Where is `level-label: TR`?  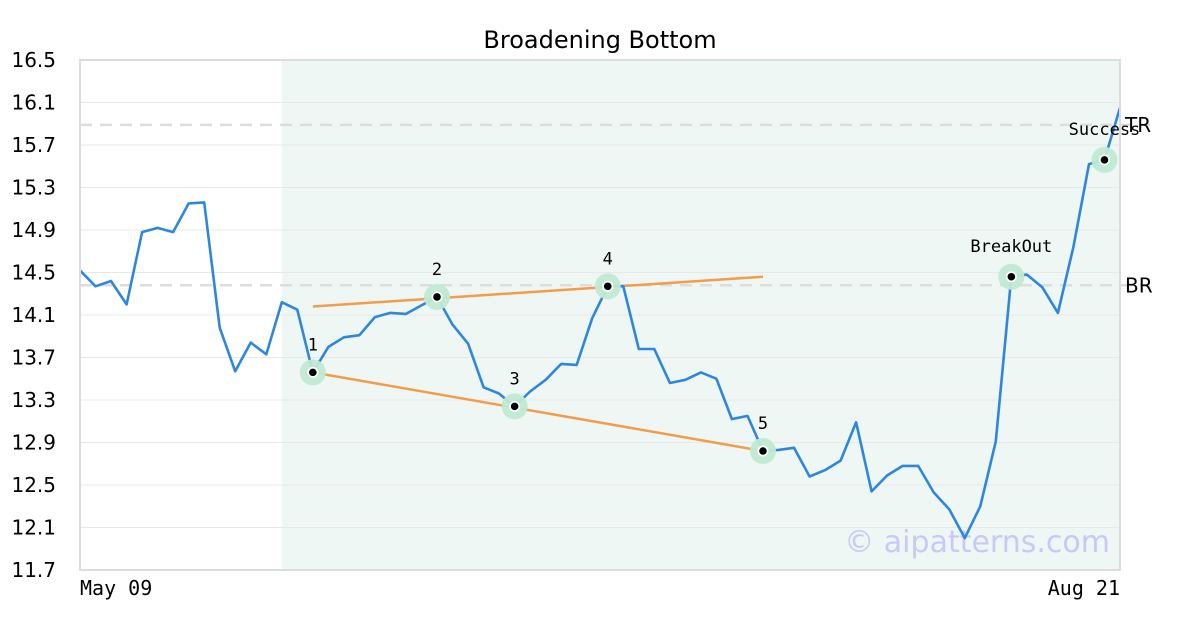
level-label: TR is located at coordinates (1137, 125).